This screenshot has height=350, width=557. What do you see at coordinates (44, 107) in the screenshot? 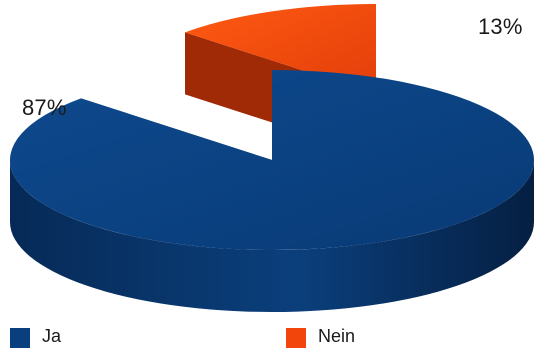
I see `data-label-ja: 87%` at bounding box center [44, 107].